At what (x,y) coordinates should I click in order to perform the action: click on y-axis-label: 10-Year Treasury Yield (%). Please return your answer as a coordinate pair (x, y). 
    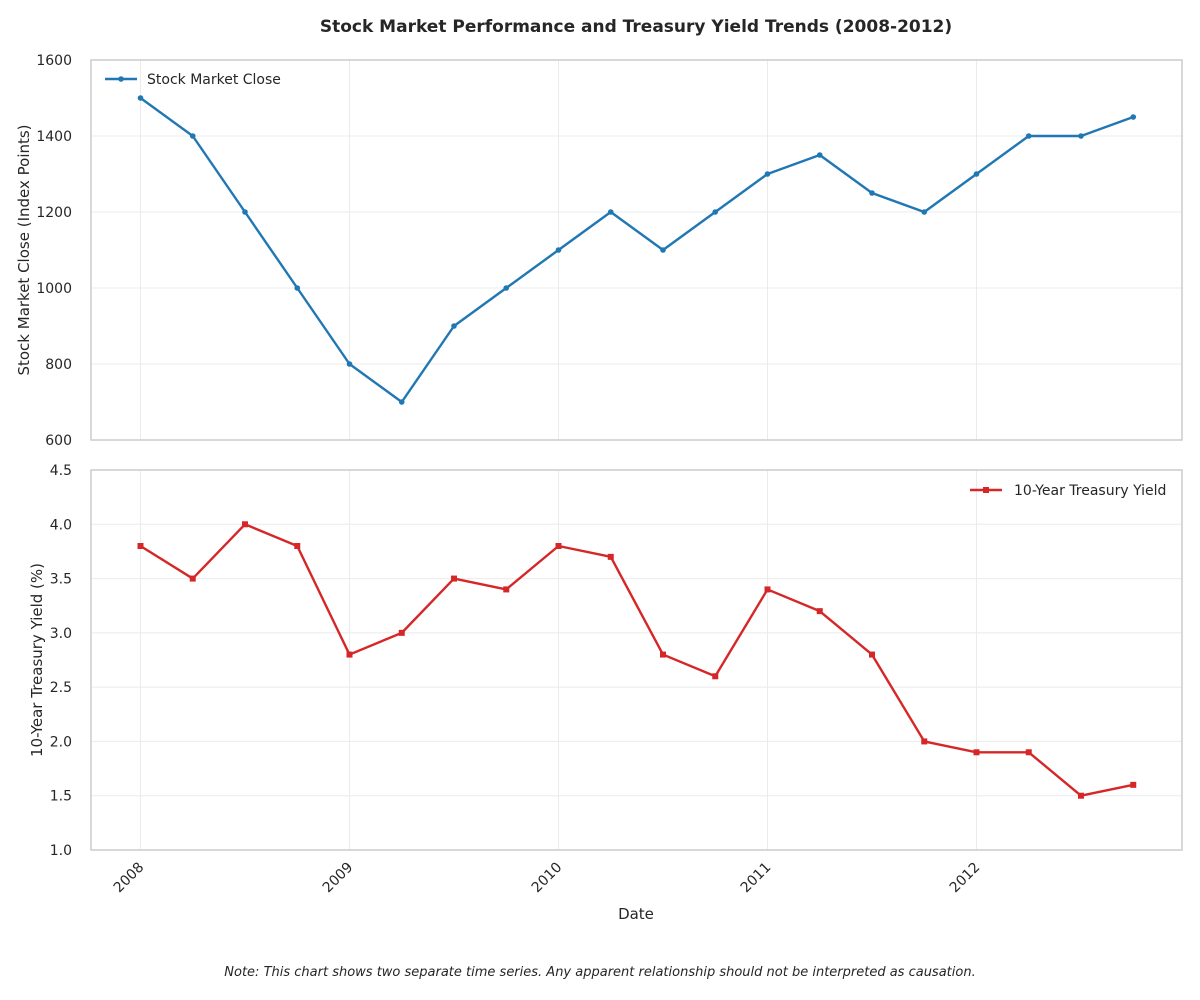
    Looking at the image, I should click on (37, 660).